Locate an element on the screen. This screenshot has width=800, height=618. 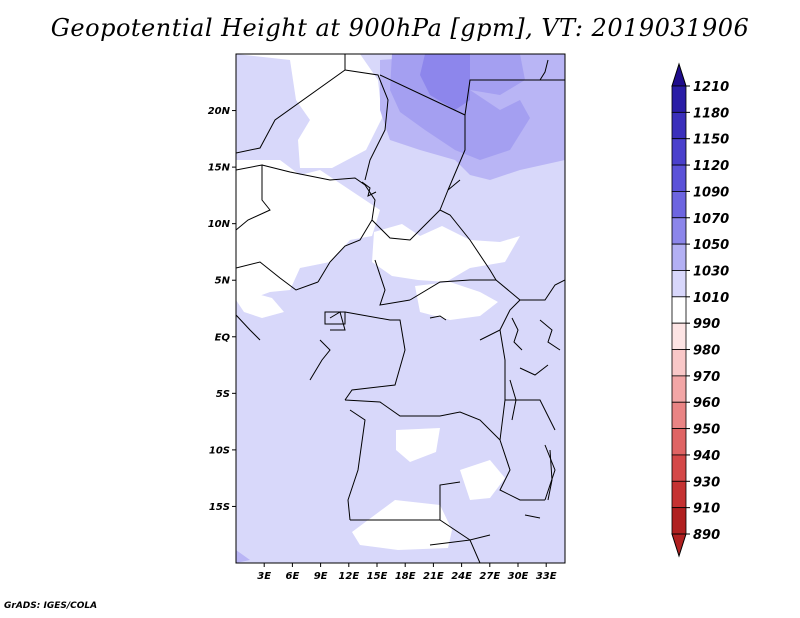
colorbar-label: 960 is located at coordinates (706, 403).